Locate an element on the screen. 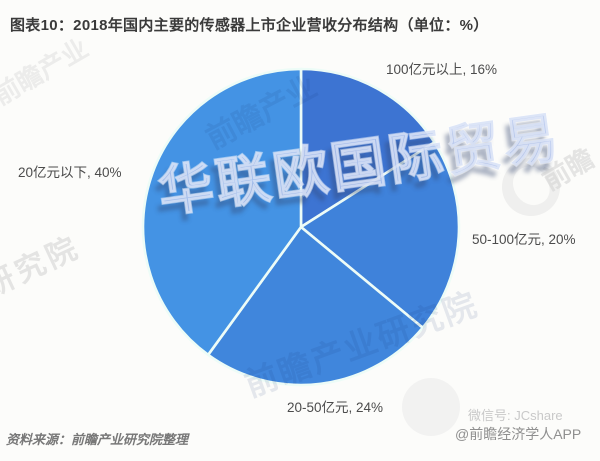 This screenshot has width=600, height=461. background-watermark-left: 研究院 is located at coordinates (43, 267).